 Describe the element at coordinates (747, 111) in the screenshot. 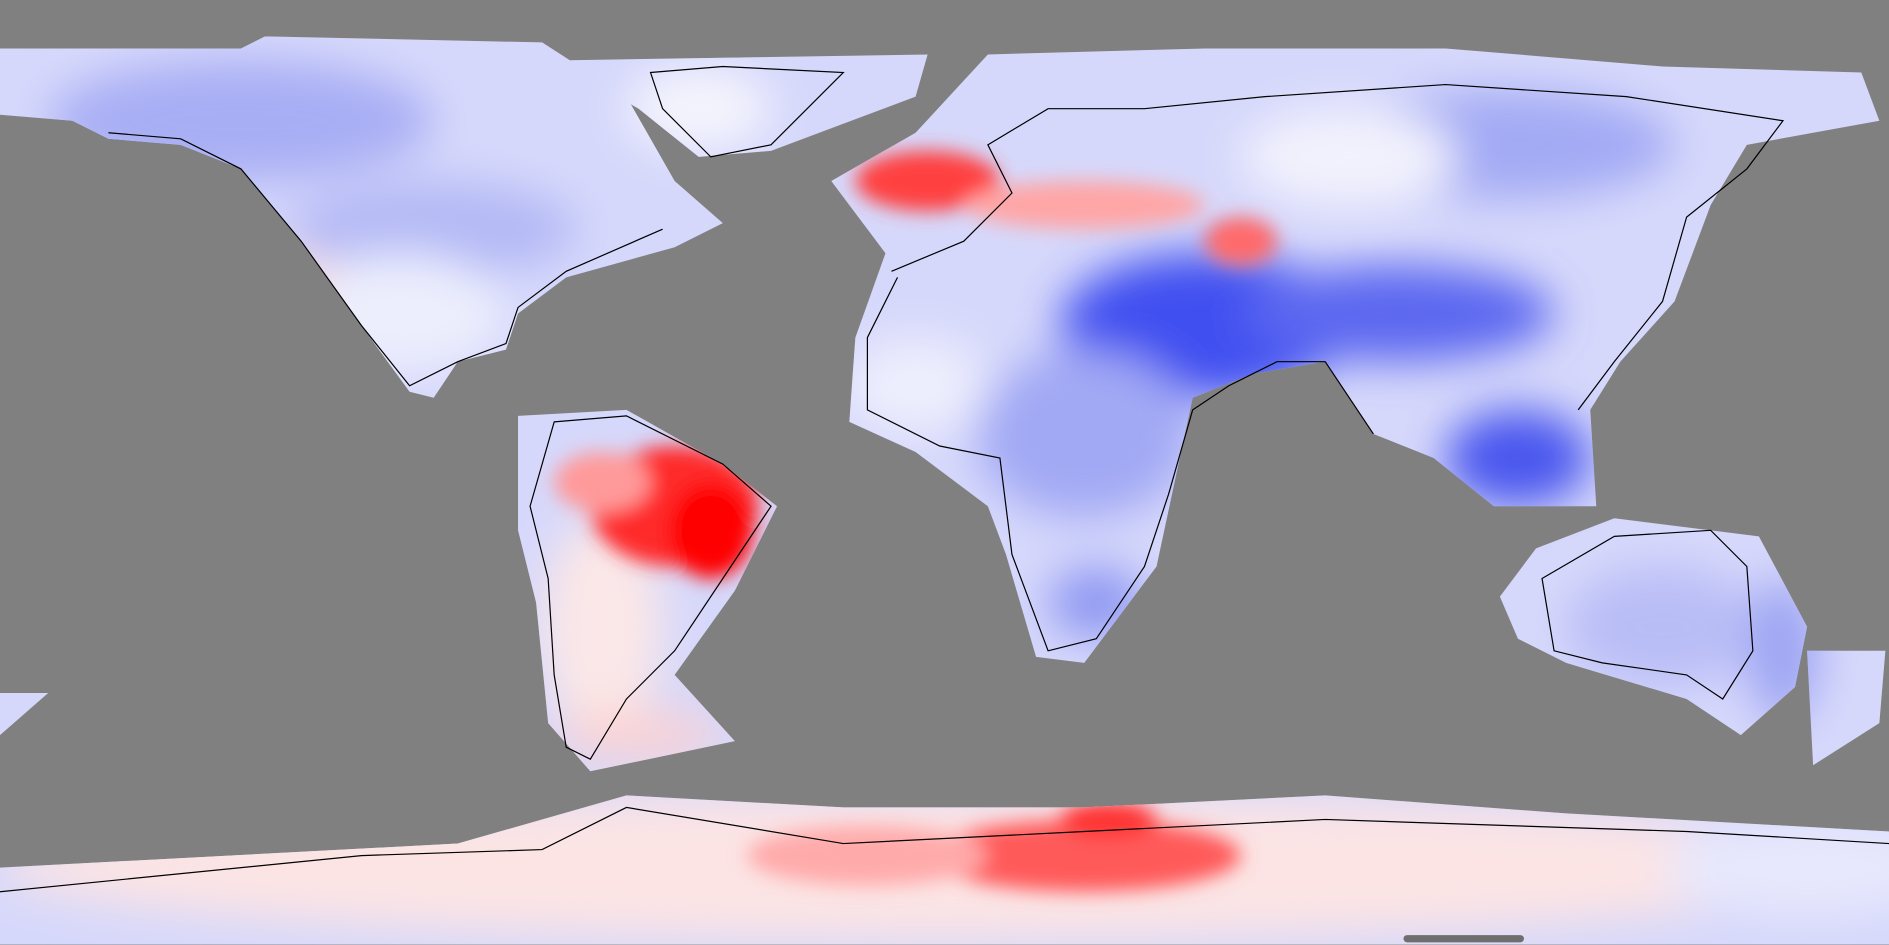

I see `coast-greenland` at that location.